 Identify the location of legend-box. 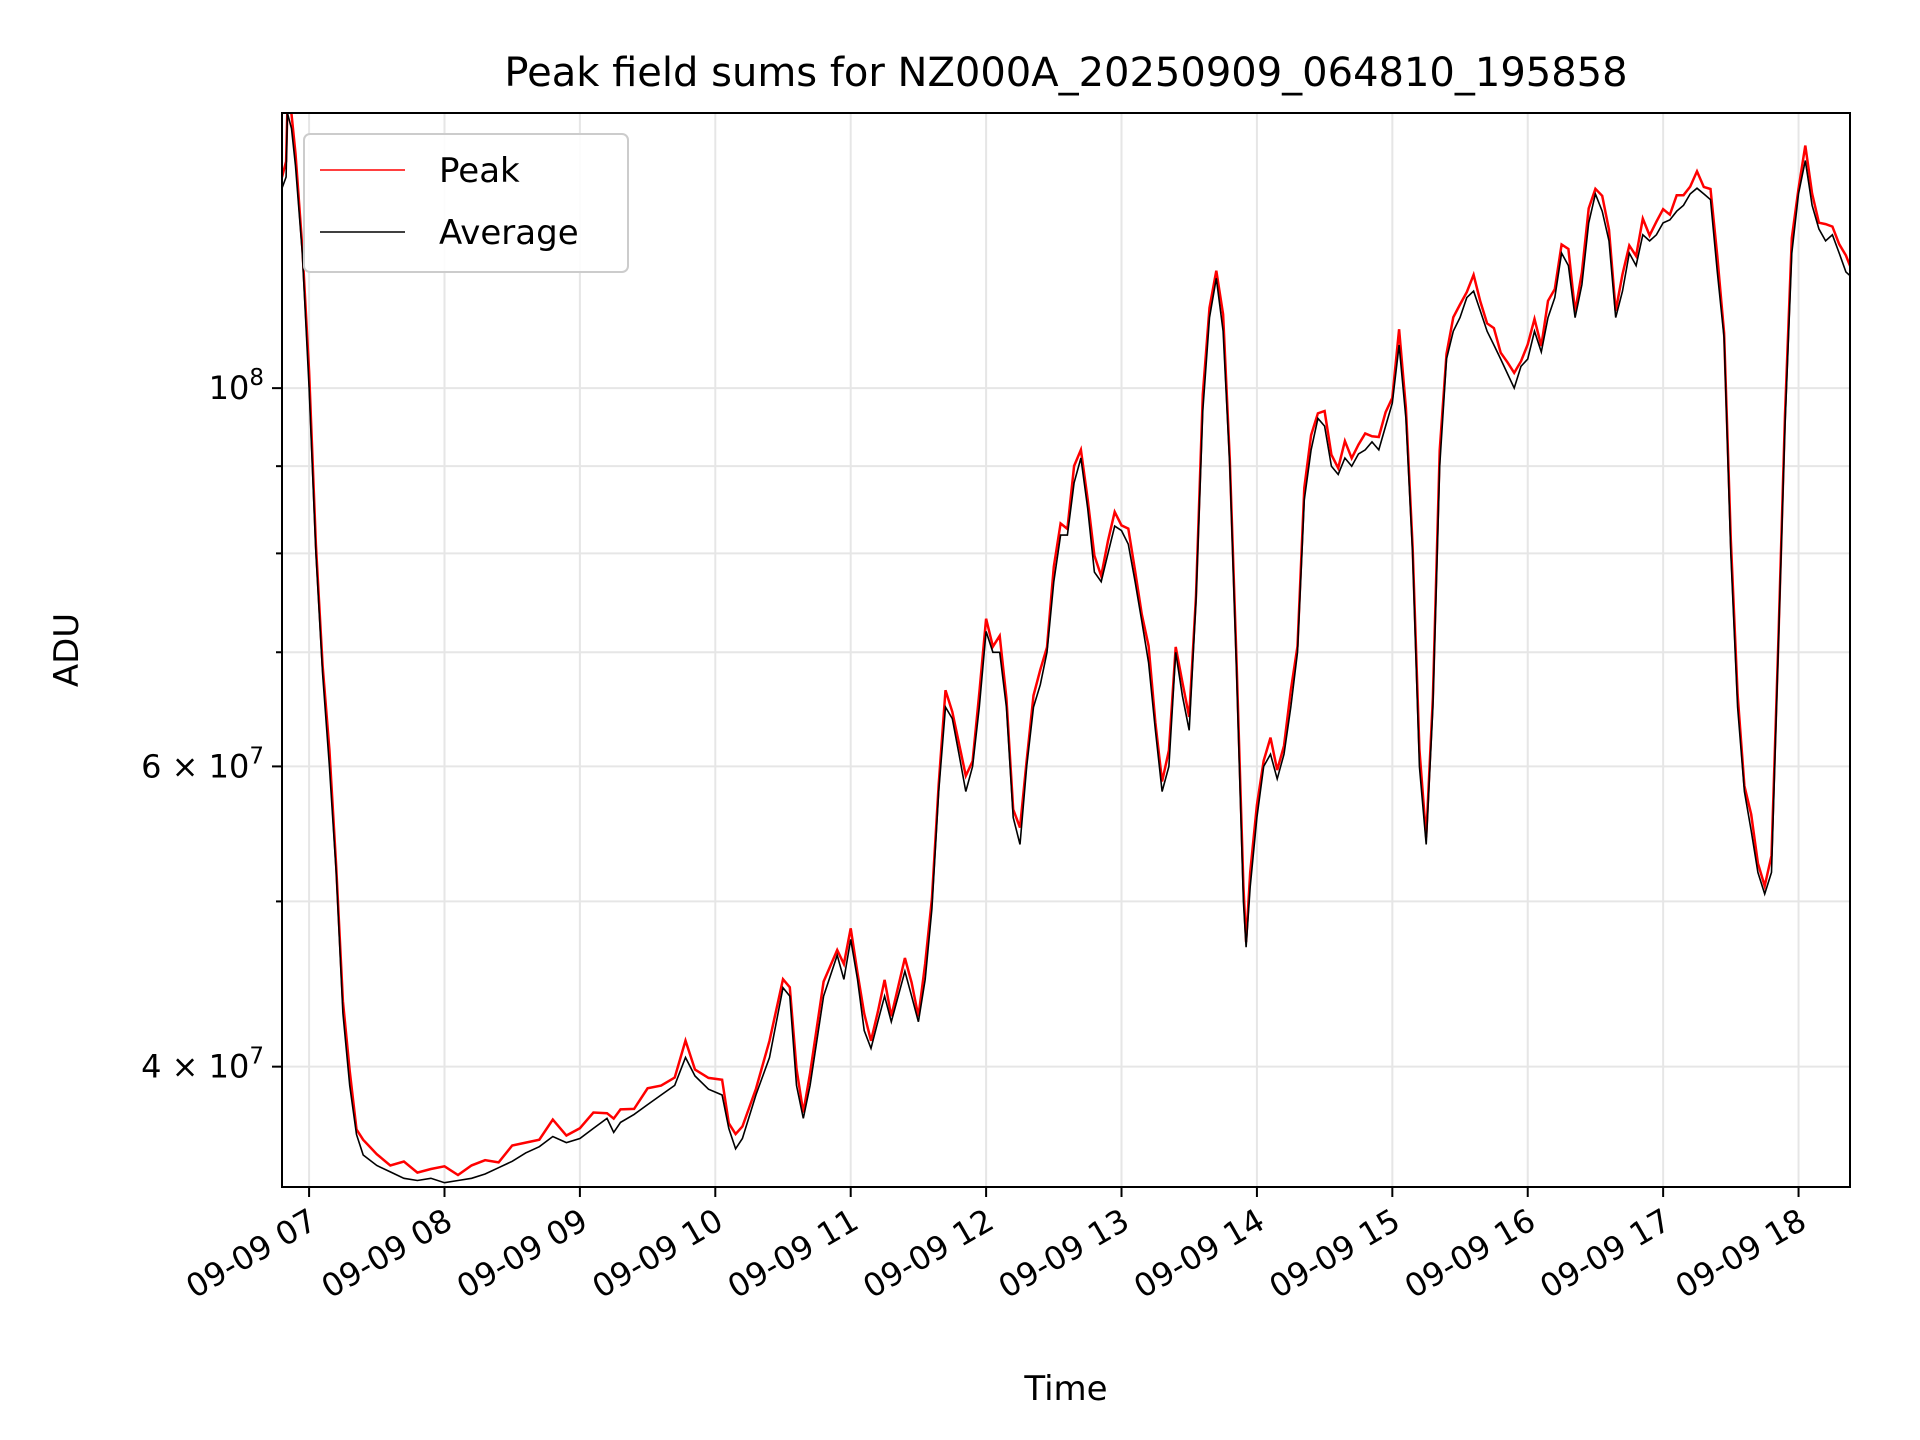
(466, 203).